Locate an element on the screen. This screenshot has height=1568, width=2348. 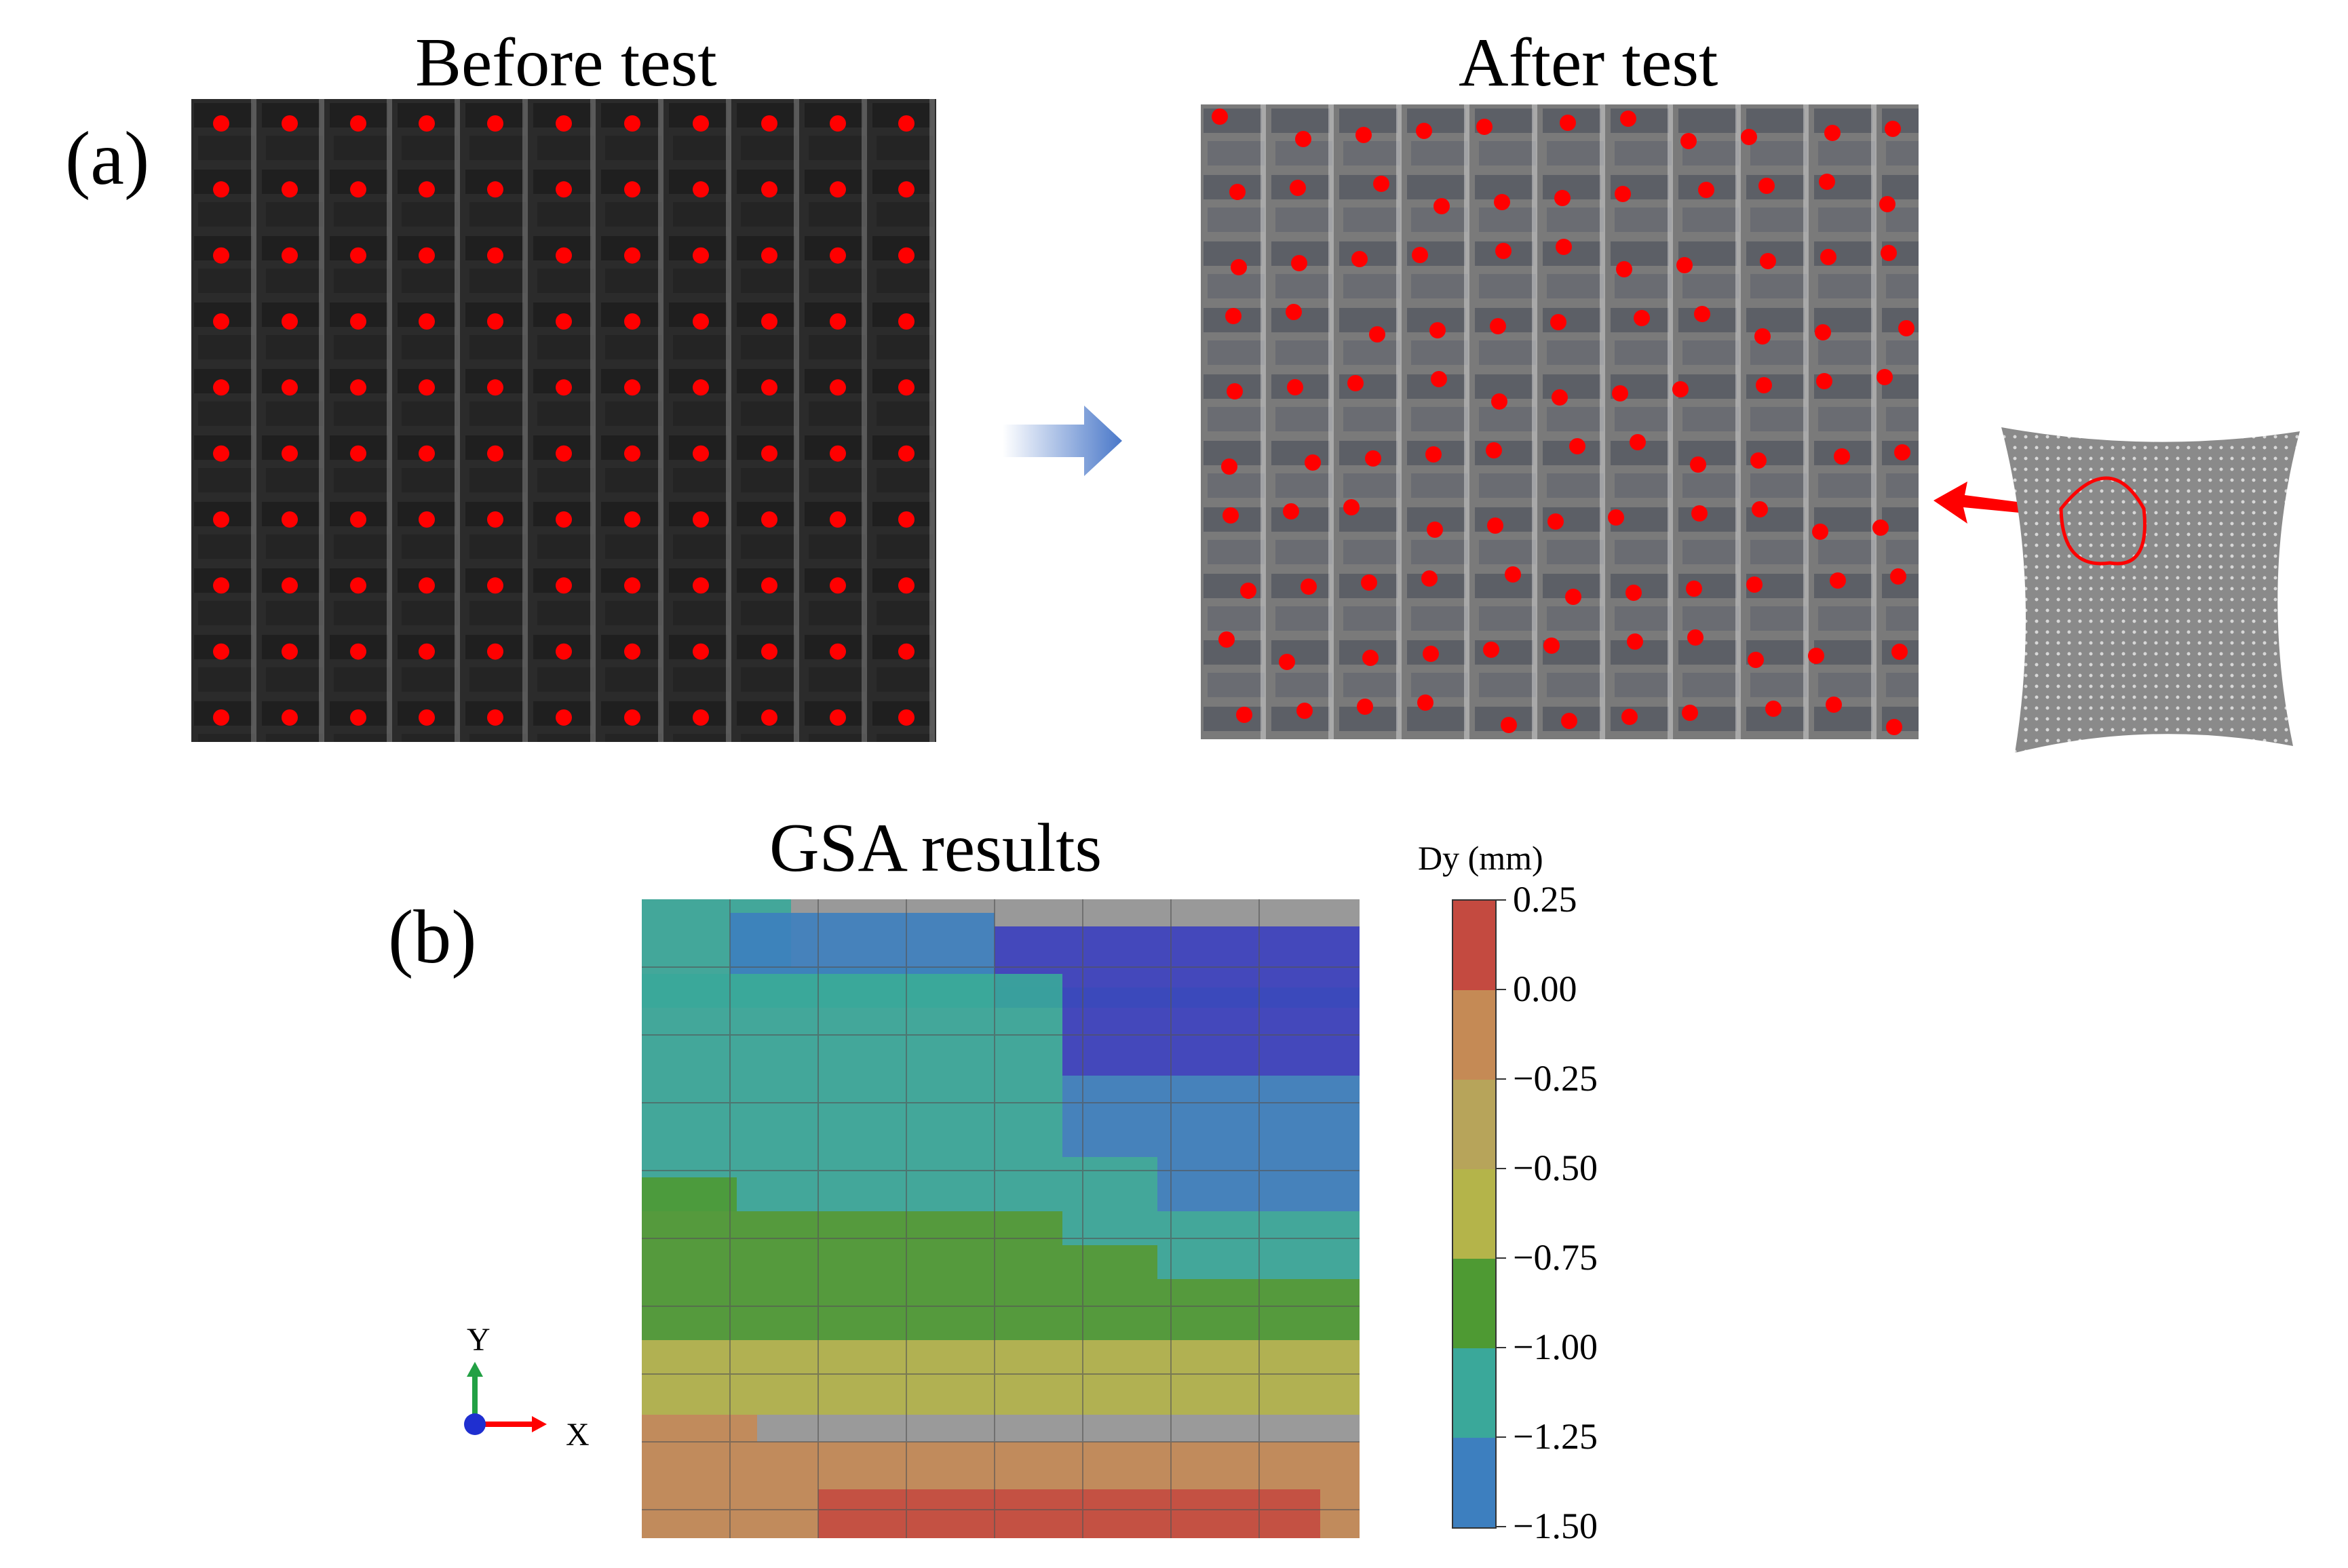
before-test-markers is located at coordinates (563, 420).